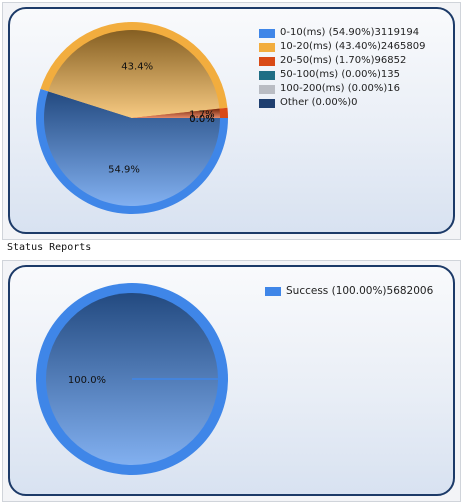  What do you see at coordinates (87, 380) in the screenshot?
I see `pie-data-label: 100.0%` at bounding box center [87, 380].